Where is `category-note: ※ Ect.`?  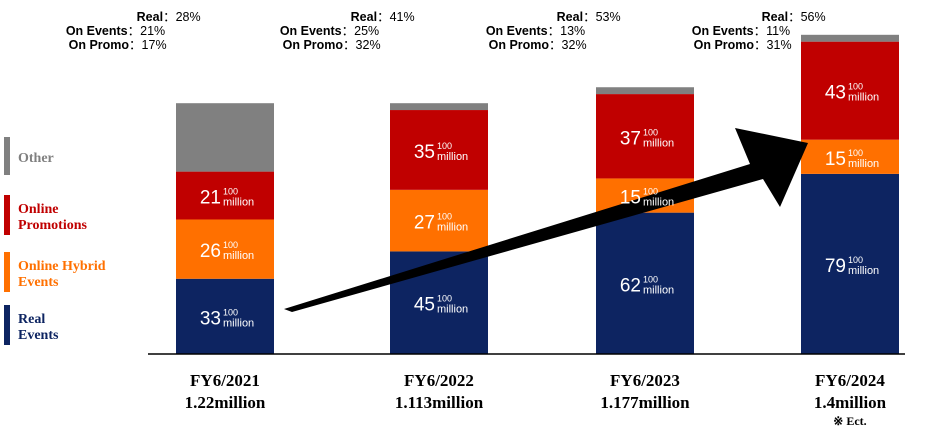
category-note: ※ Ect. is located at coordinates (849, 421).